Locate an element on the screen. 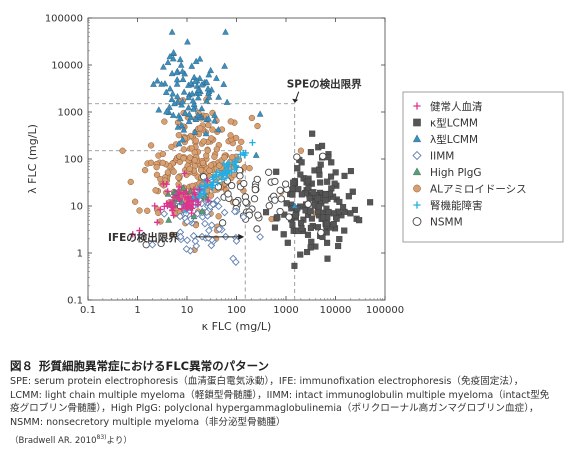  y-tick-label: 1 is located at coordinates (80, 254).